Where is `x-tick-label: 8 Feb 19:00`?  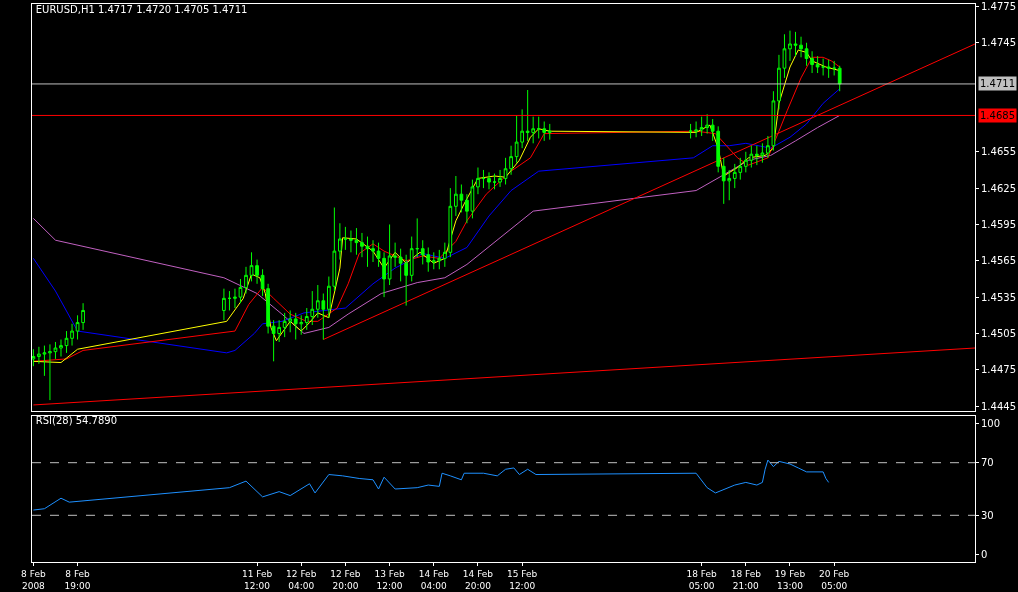 x-tick-label: 8 Feb 19:00 is located at coordinates (77, 579).